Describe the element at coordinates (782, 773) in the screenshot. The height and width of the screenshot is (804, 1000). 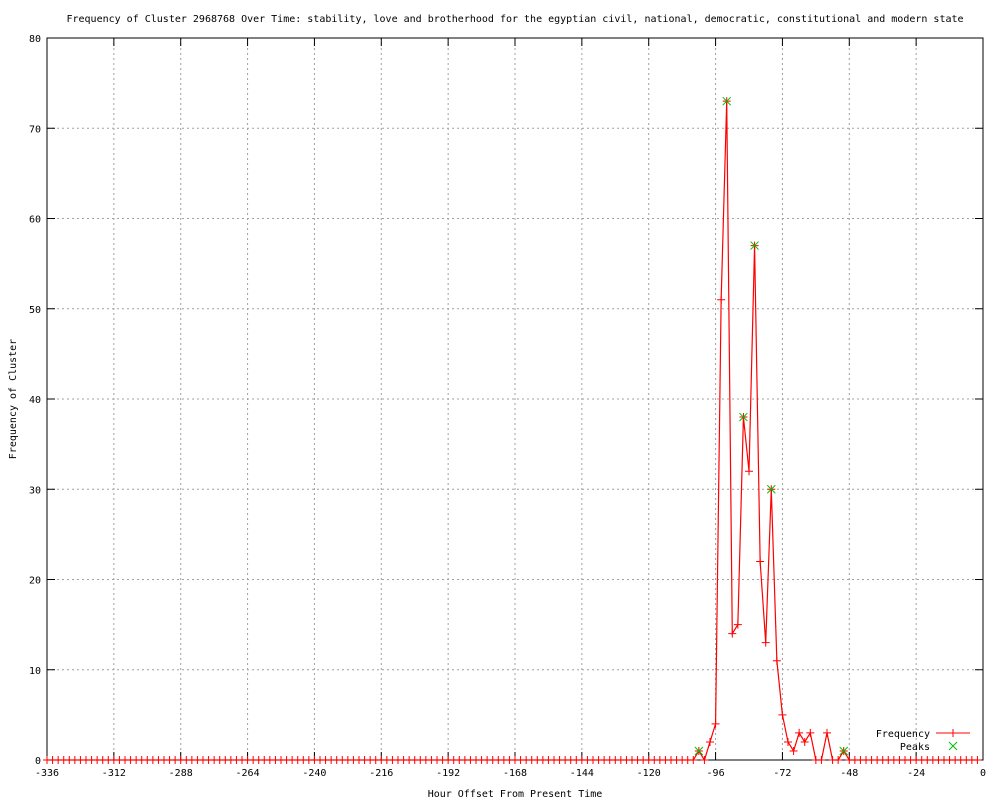
I see `x-tick-label: -72` at that location.